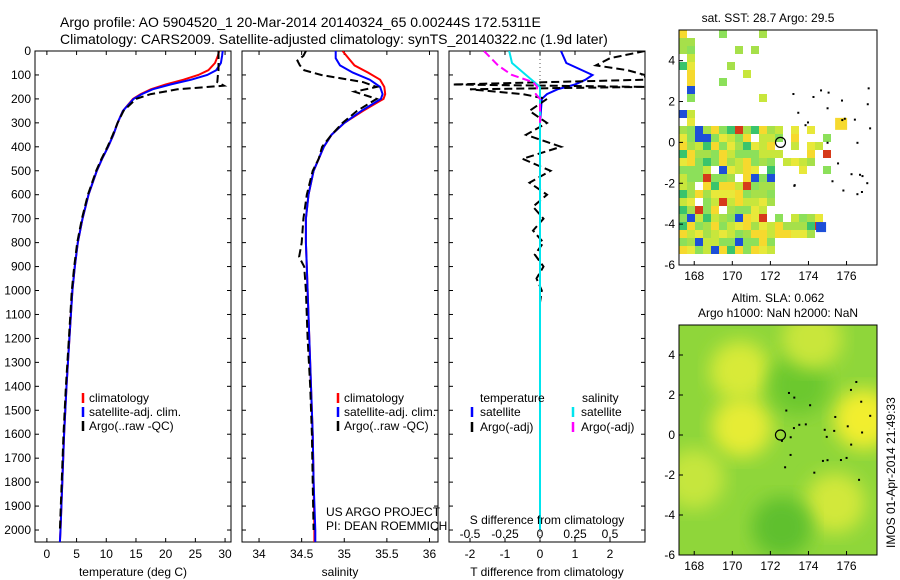 The height and width of the screenshot is (580, 900). What do you see at coordinates (891, 472) in the screenshot?
I see `imos-timestamp: IMOS 01-Apr-2014 21:49:33` at bounding box center [891, 472].